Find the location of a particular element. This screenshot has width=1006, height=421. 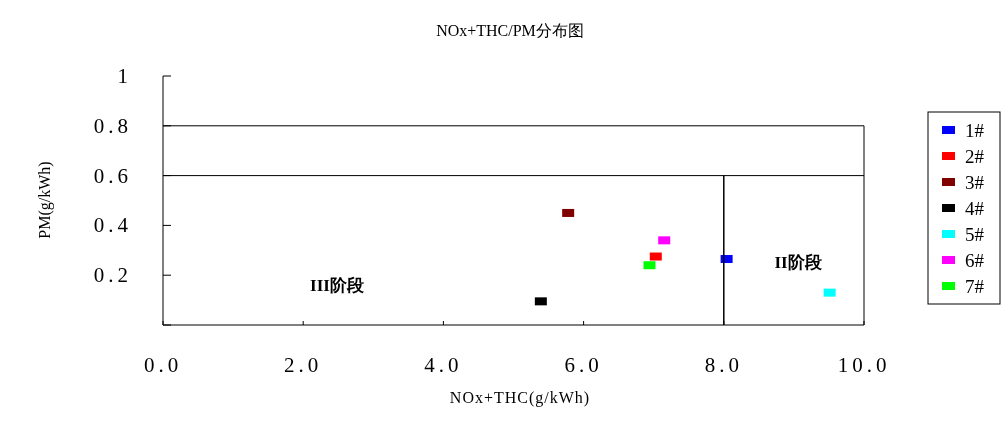

legend-label: 5# is located at coordinates (975, 234).